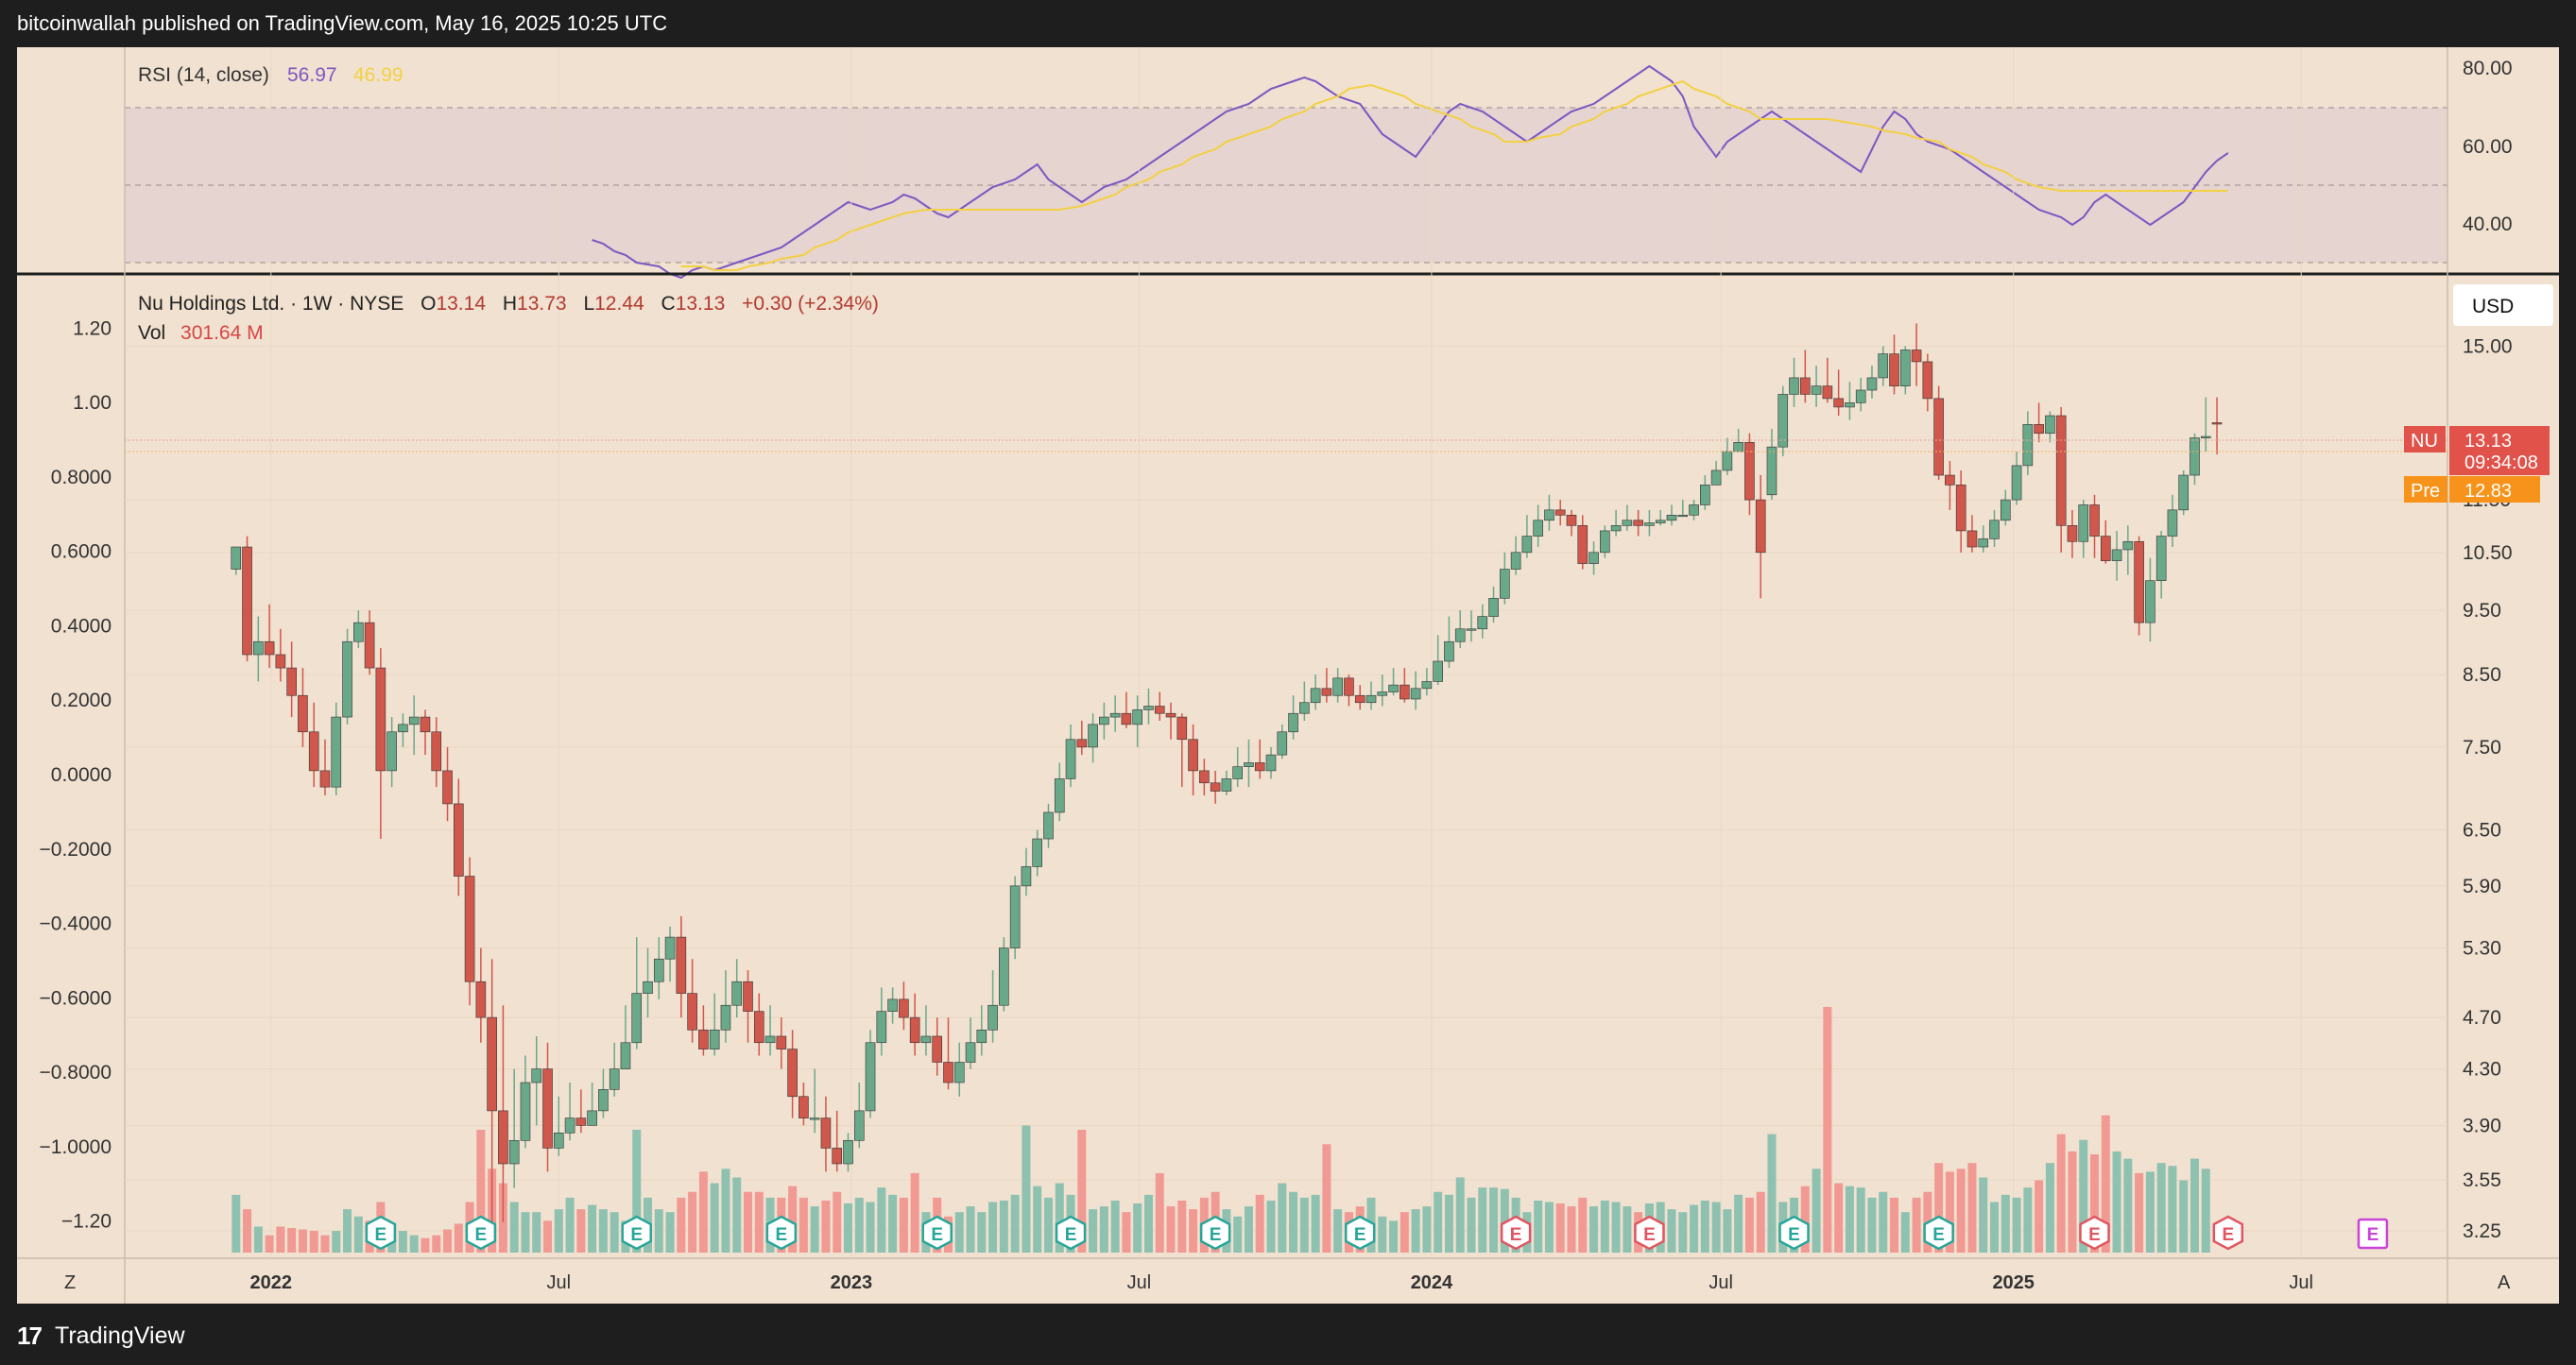 The image size is (2576, 1365). What do you see at coordinates (30, 1336) in the screenshot?
I see `tradingview-logo-icon: 17` at bounding box center [30, 1336].